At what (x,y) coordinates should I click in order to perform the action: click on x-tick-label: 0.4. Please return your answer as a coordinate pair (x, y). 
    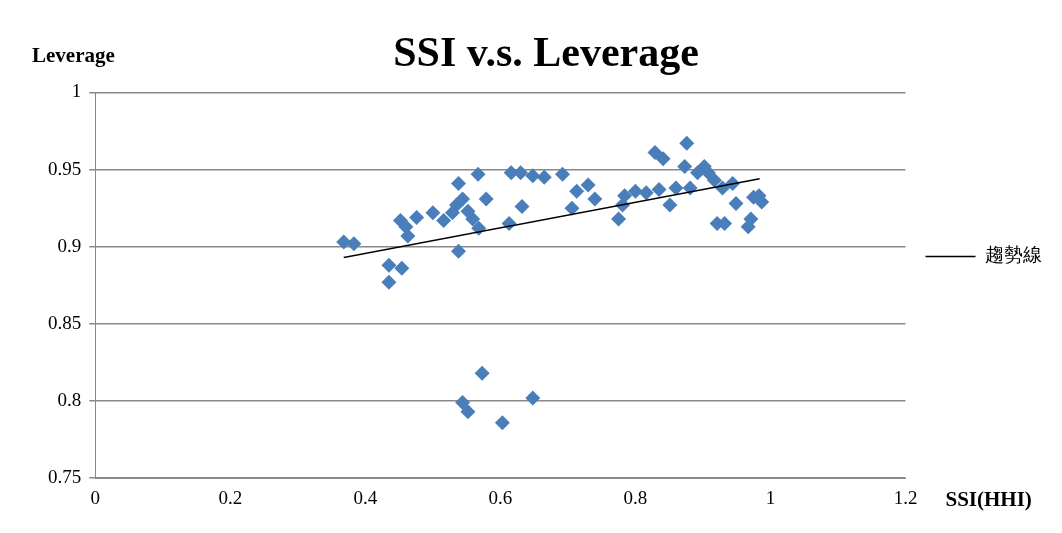
    Looking at the image, I should click on (365, 497).